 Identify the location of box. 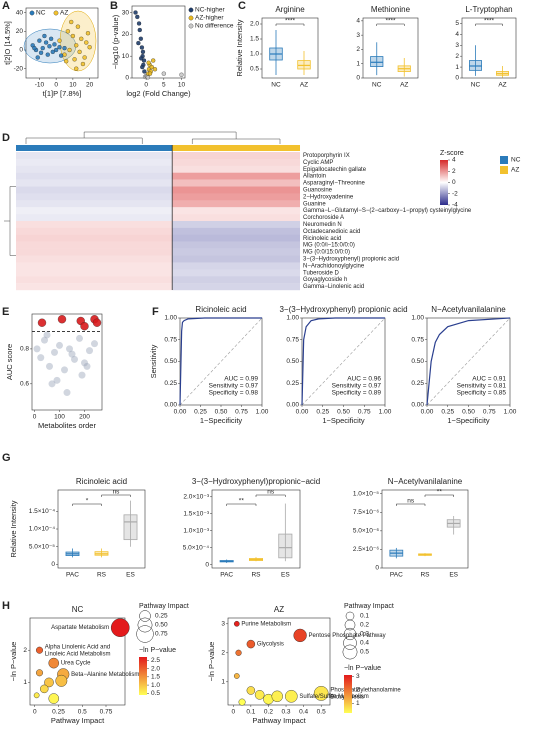
(304, 65).